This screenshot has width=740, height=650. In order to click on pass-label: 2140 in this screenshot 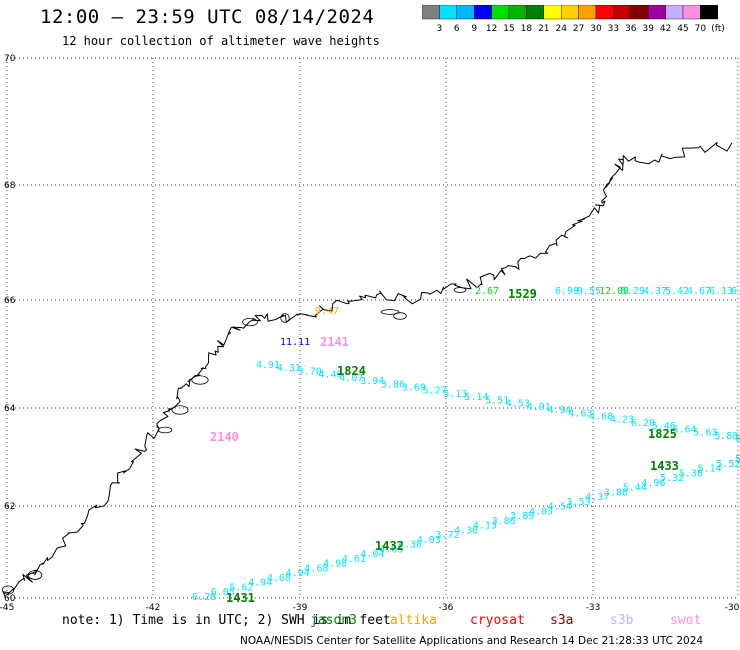, I will do `click(224, 437)`.